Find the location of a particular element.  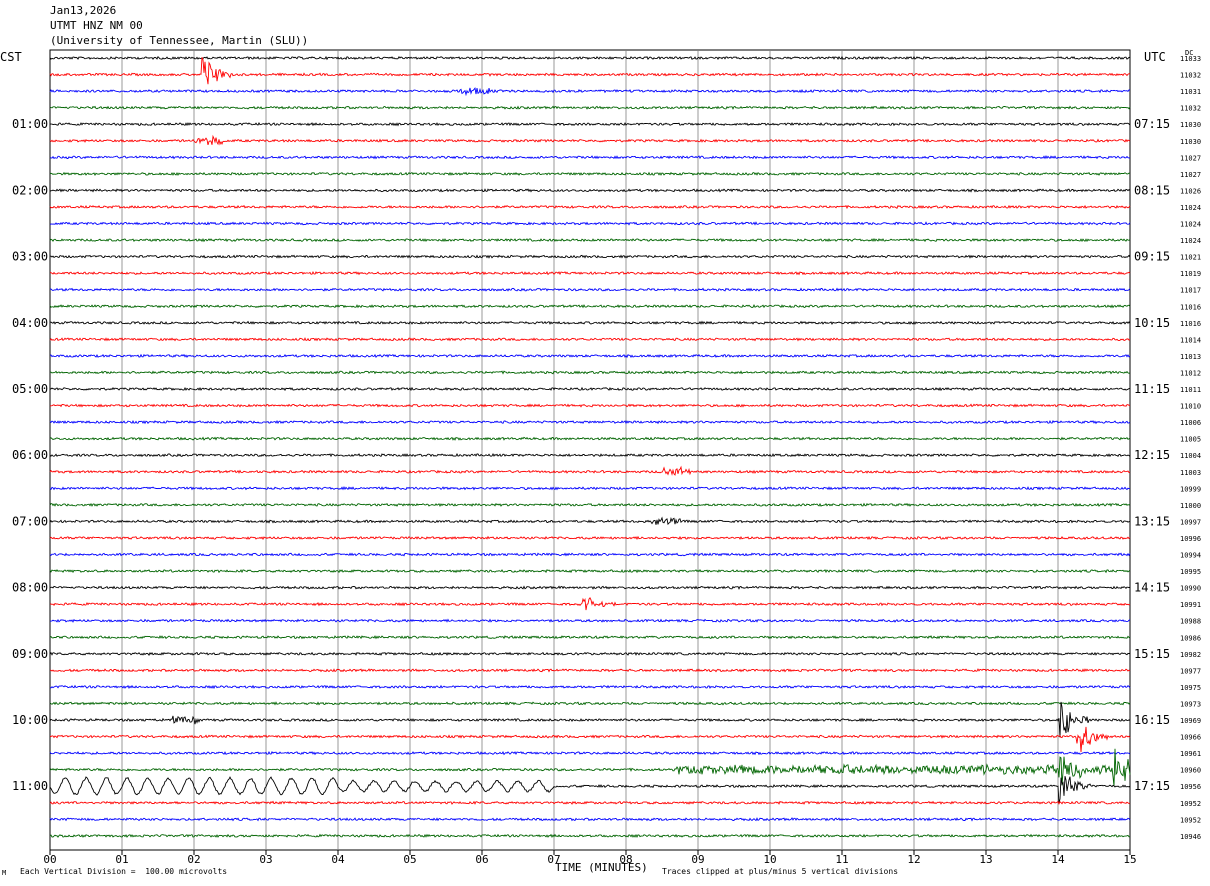

dc-offset-label: 11000 is located at coordinates (1190, 506).